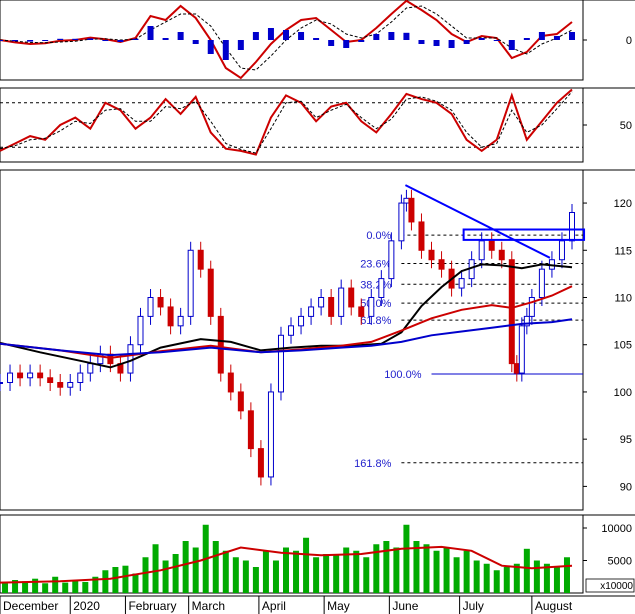 The height and width of the screenshot is (614, 635). What do you see at coordinates (373, 464) in the screenshot?
I see `fib-label: 161.8%` at bounding box center [373, 464].